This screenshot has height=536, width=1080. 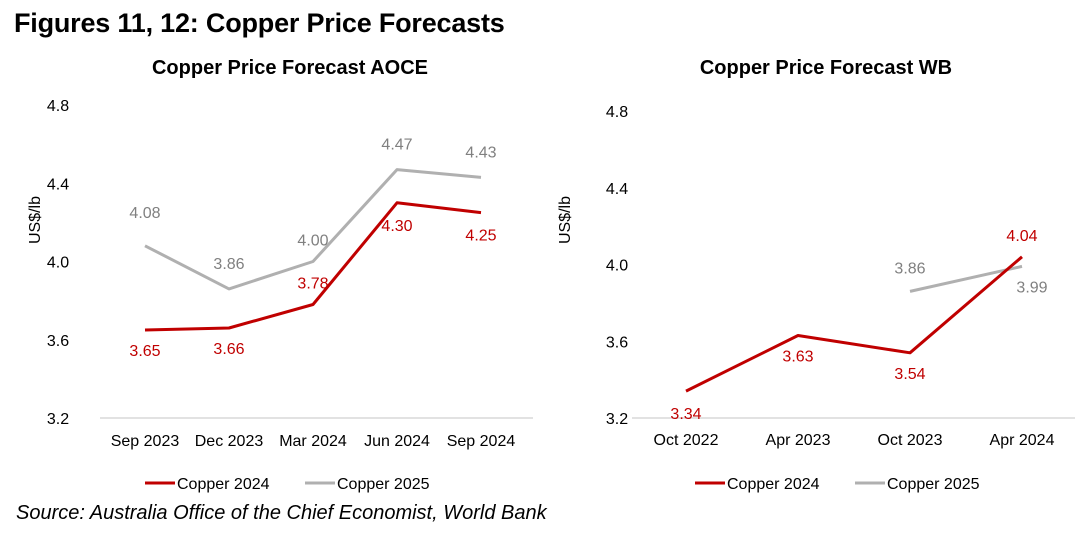 I want to click on figure-title: Figures 11, 12: Copper Price Forecasts, so click(x=259, y=23).